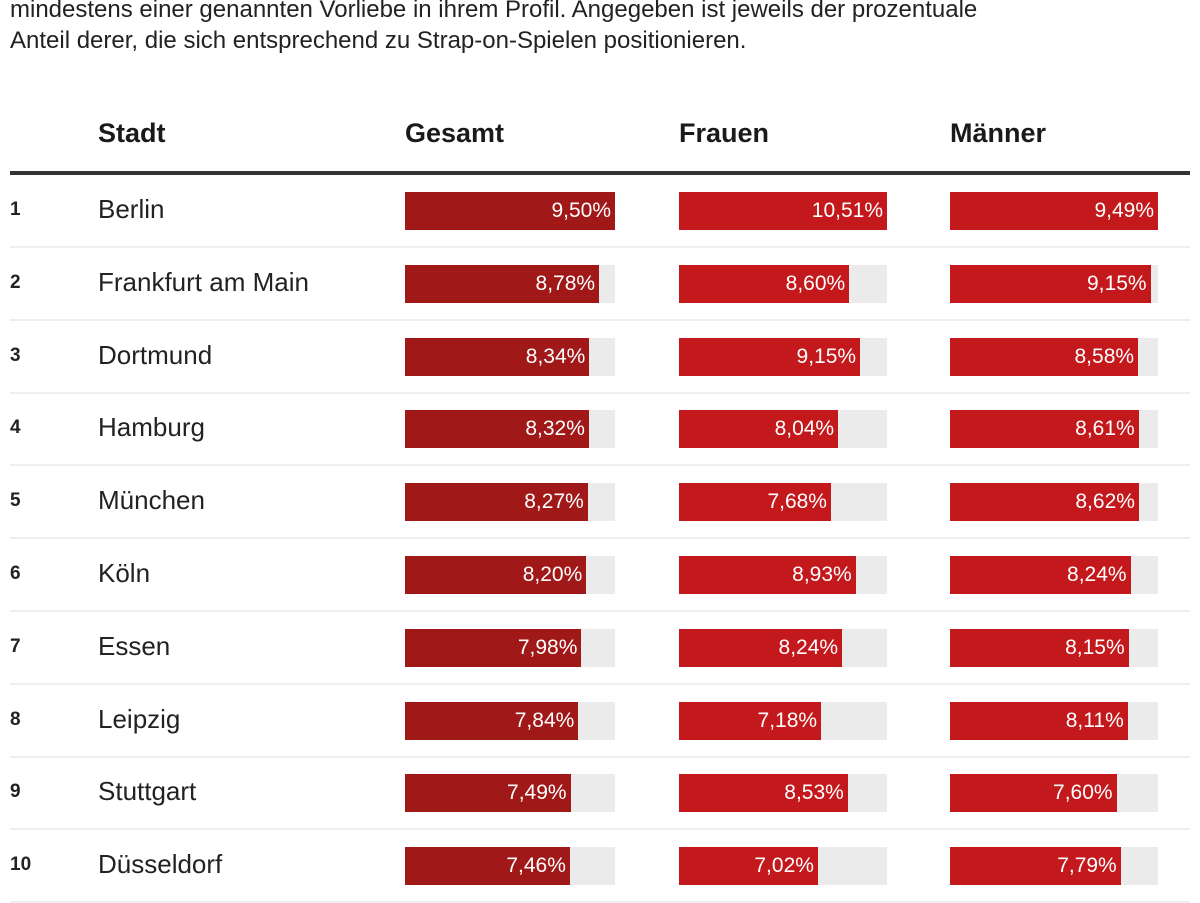  I want to click on maenner-bar-track: 8,11%, so click(1054, 720).